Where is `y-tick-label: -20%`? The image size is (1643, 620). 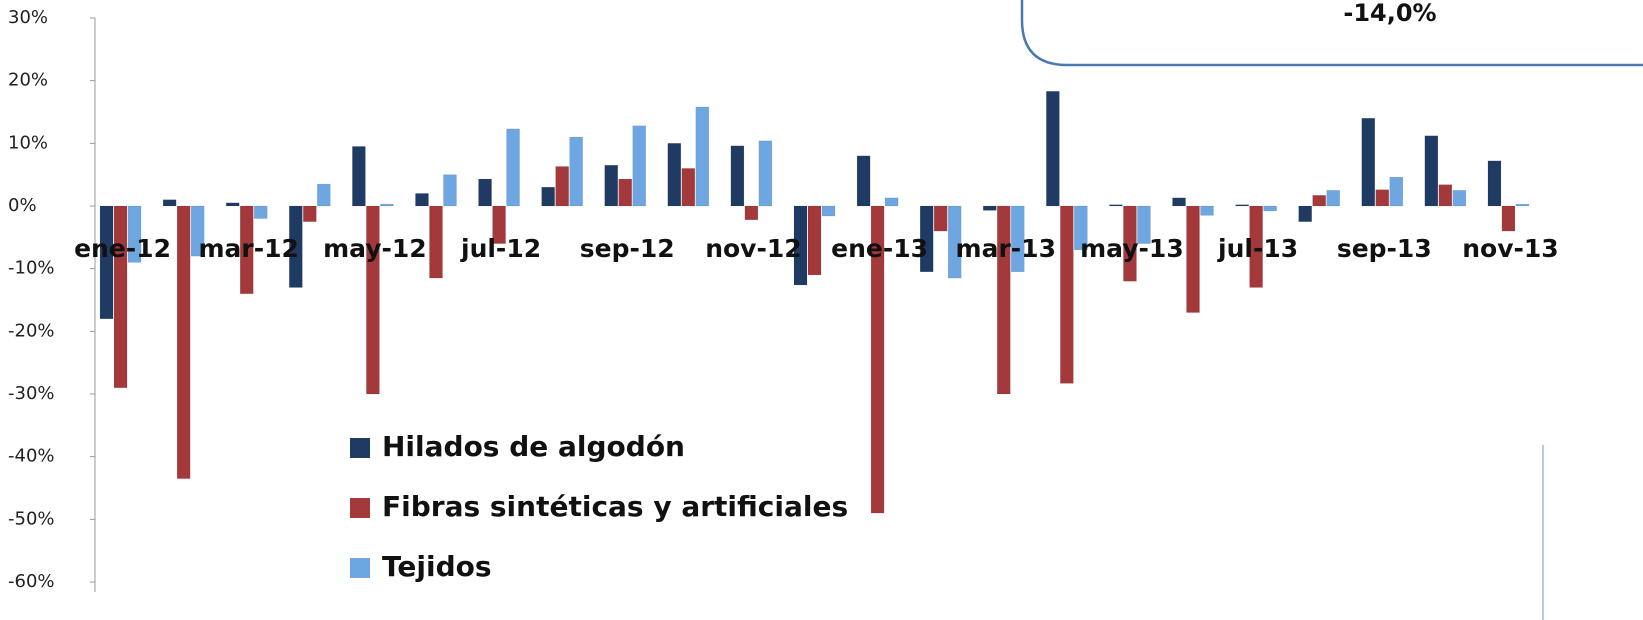
y-tick-label: -20% is located at coordinates (31, 330).